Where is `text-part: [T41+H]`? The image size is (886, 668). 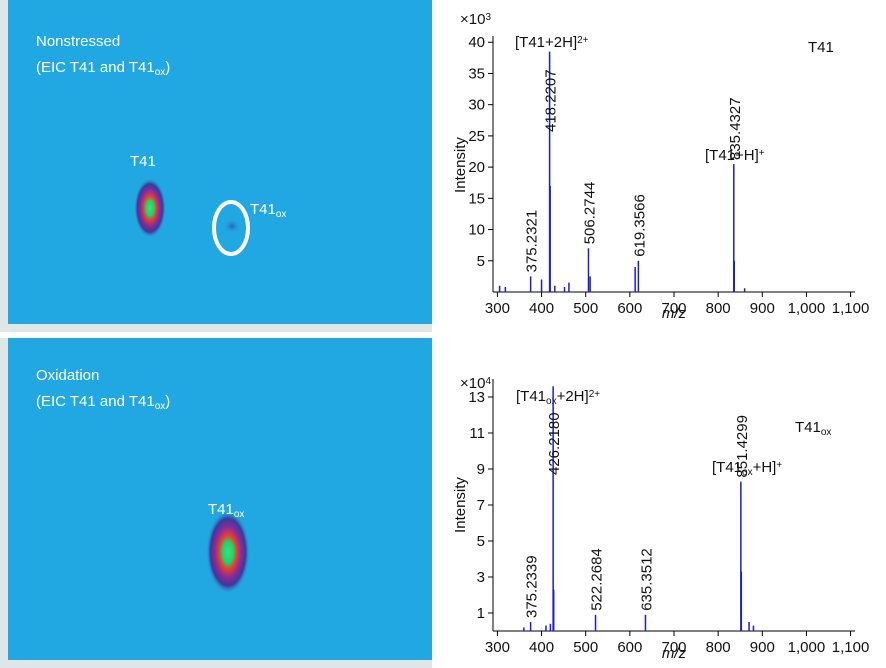
text-part: [T41+H] is located at coordinates (732, 155).